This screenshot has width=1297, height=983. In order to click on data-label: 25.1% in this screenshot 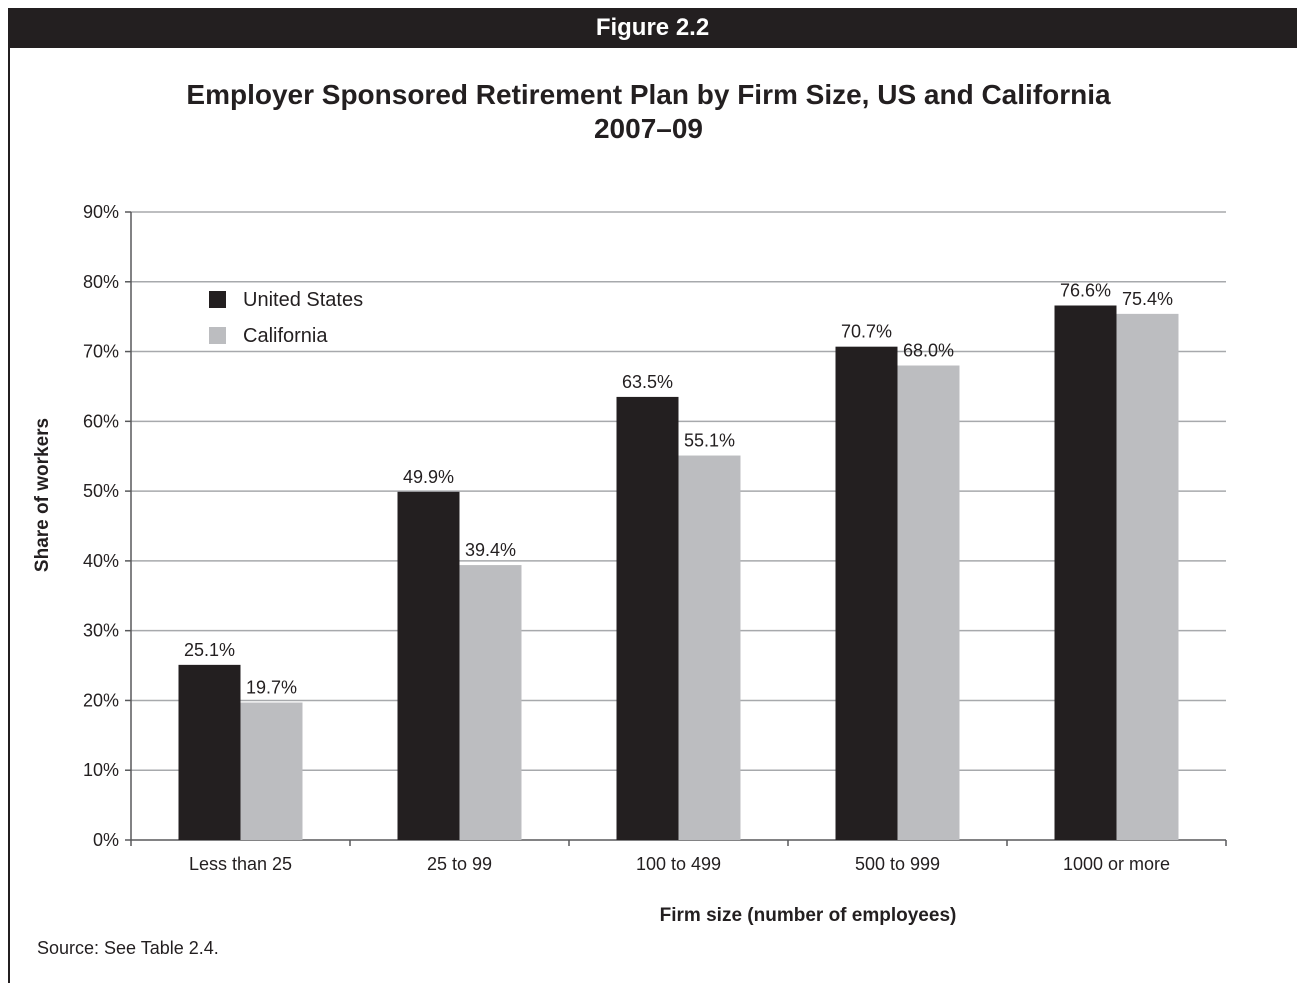, I will do `click(209, 650)`.